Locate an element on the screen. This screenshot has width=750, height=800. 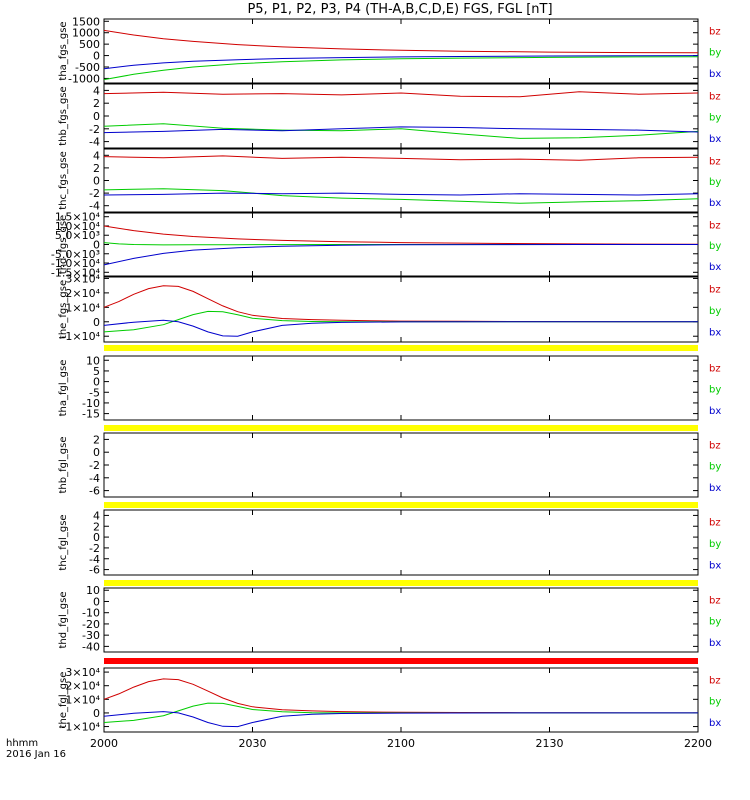
y-tick-label: 1.0×10⁴ is located at coordinates (78, 226).